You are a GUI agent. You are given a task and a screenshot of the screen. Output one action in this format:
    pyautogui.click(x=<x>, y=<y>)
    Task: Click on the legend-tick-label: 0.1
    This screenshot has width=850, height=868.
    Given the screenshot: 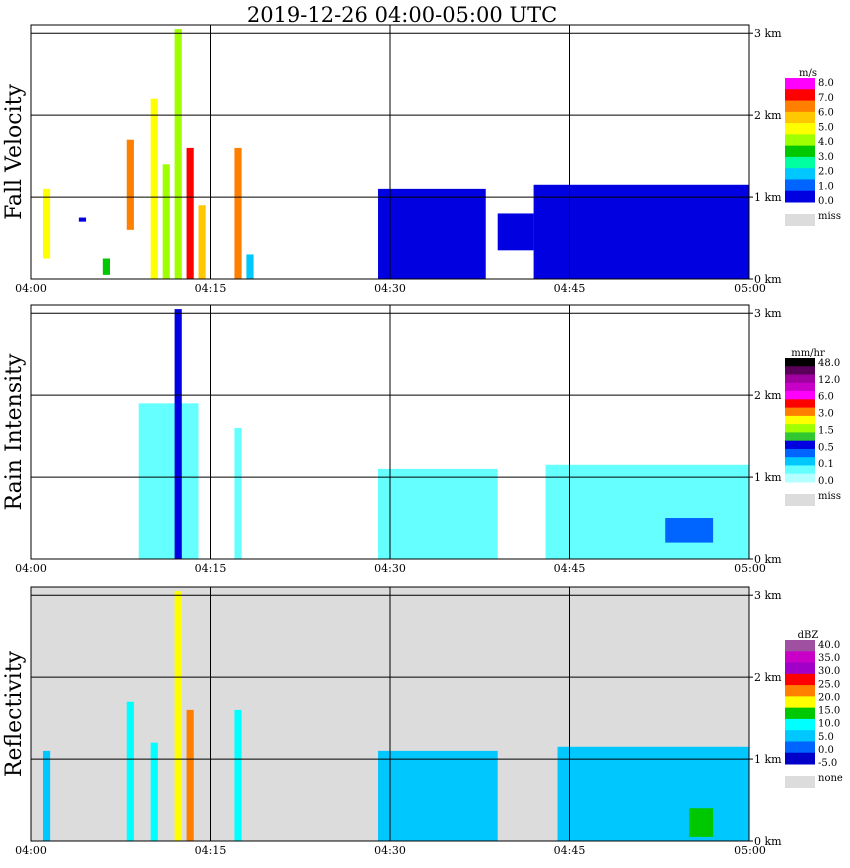 What is the action you would take?
    pyautogui.click(x=826, y=464)
    